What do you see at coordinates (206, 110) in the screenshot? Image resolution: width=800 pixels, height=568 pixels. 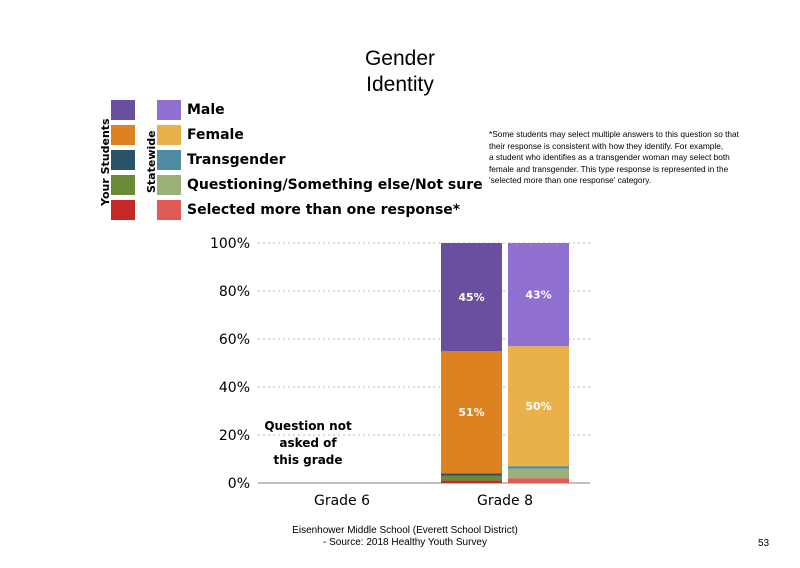 I see `legend-label-male: Male` at bounding box center [206, 110].